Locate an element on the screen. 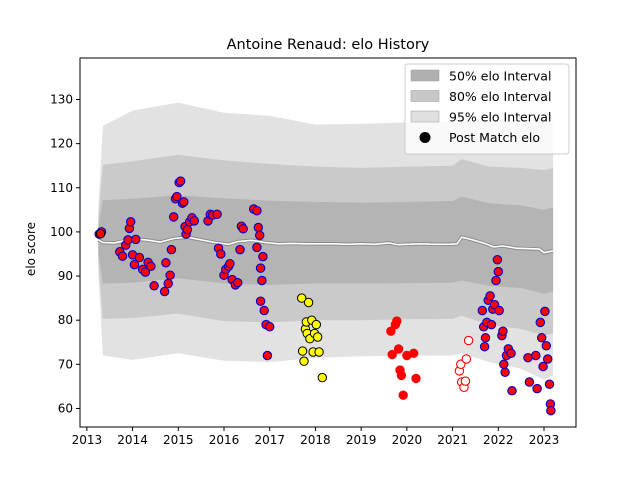 Image resolution: width=640 pixels, height=480 pixels. legend-marker is located at coordinates (425, 137).